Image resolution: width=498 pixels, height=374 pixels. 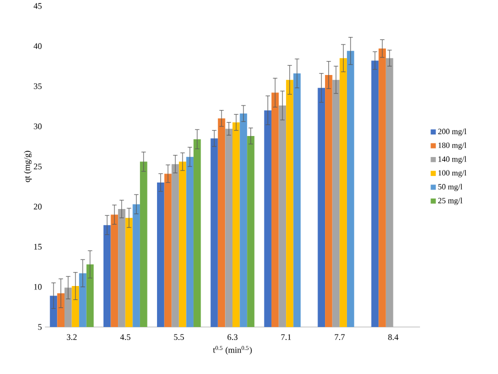 I want to click on y-tick-label: 15, so click(x=38, y=247).